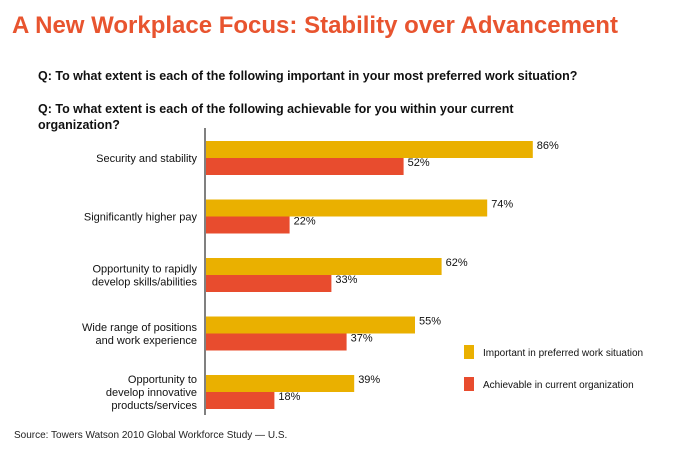  I want to click on legend-label-achievable: Achievable in current organization, so click(558, 385).